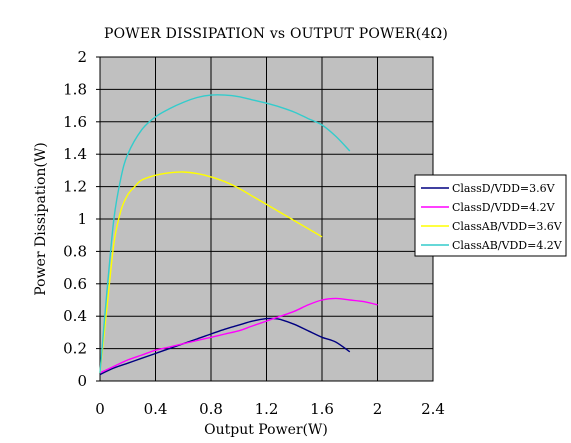  Describe the element at coordinates (433, 409) in the screenshot. I see `x-tick-label: 2.4` at that location.